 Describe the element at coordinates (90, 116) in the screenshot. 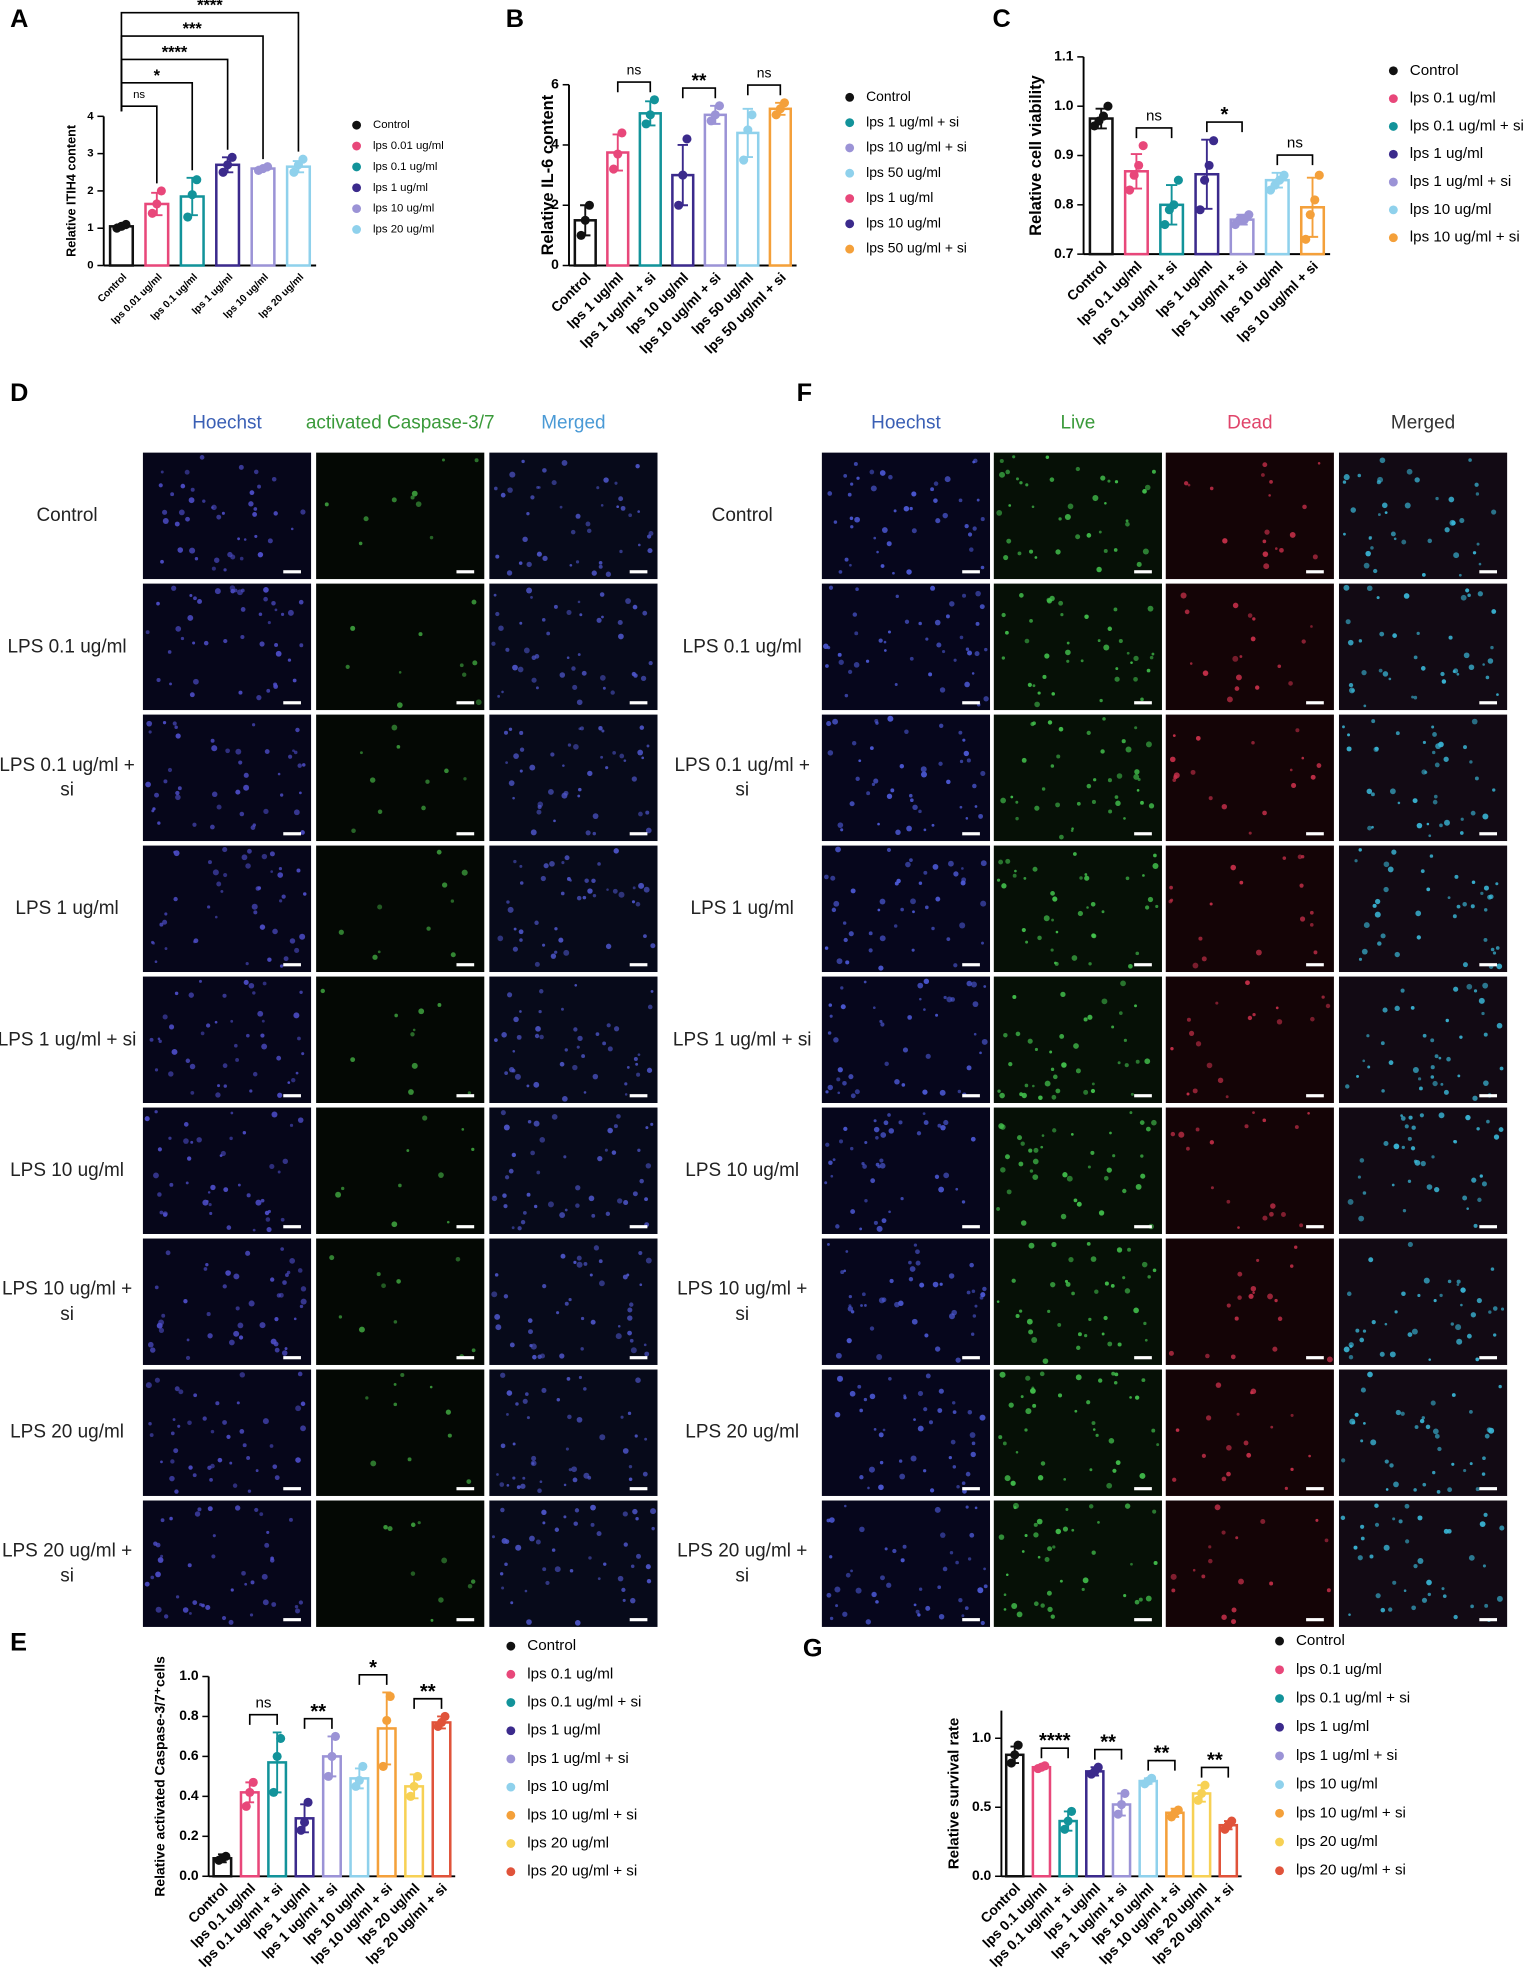

I see `y-tick-label: 4` at that location.